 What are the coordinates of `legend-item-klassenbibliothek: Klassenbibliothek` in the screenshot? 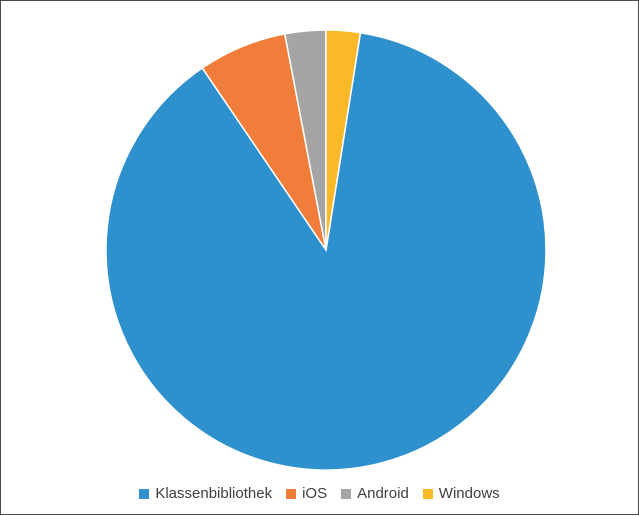 It's located at (205, 493).